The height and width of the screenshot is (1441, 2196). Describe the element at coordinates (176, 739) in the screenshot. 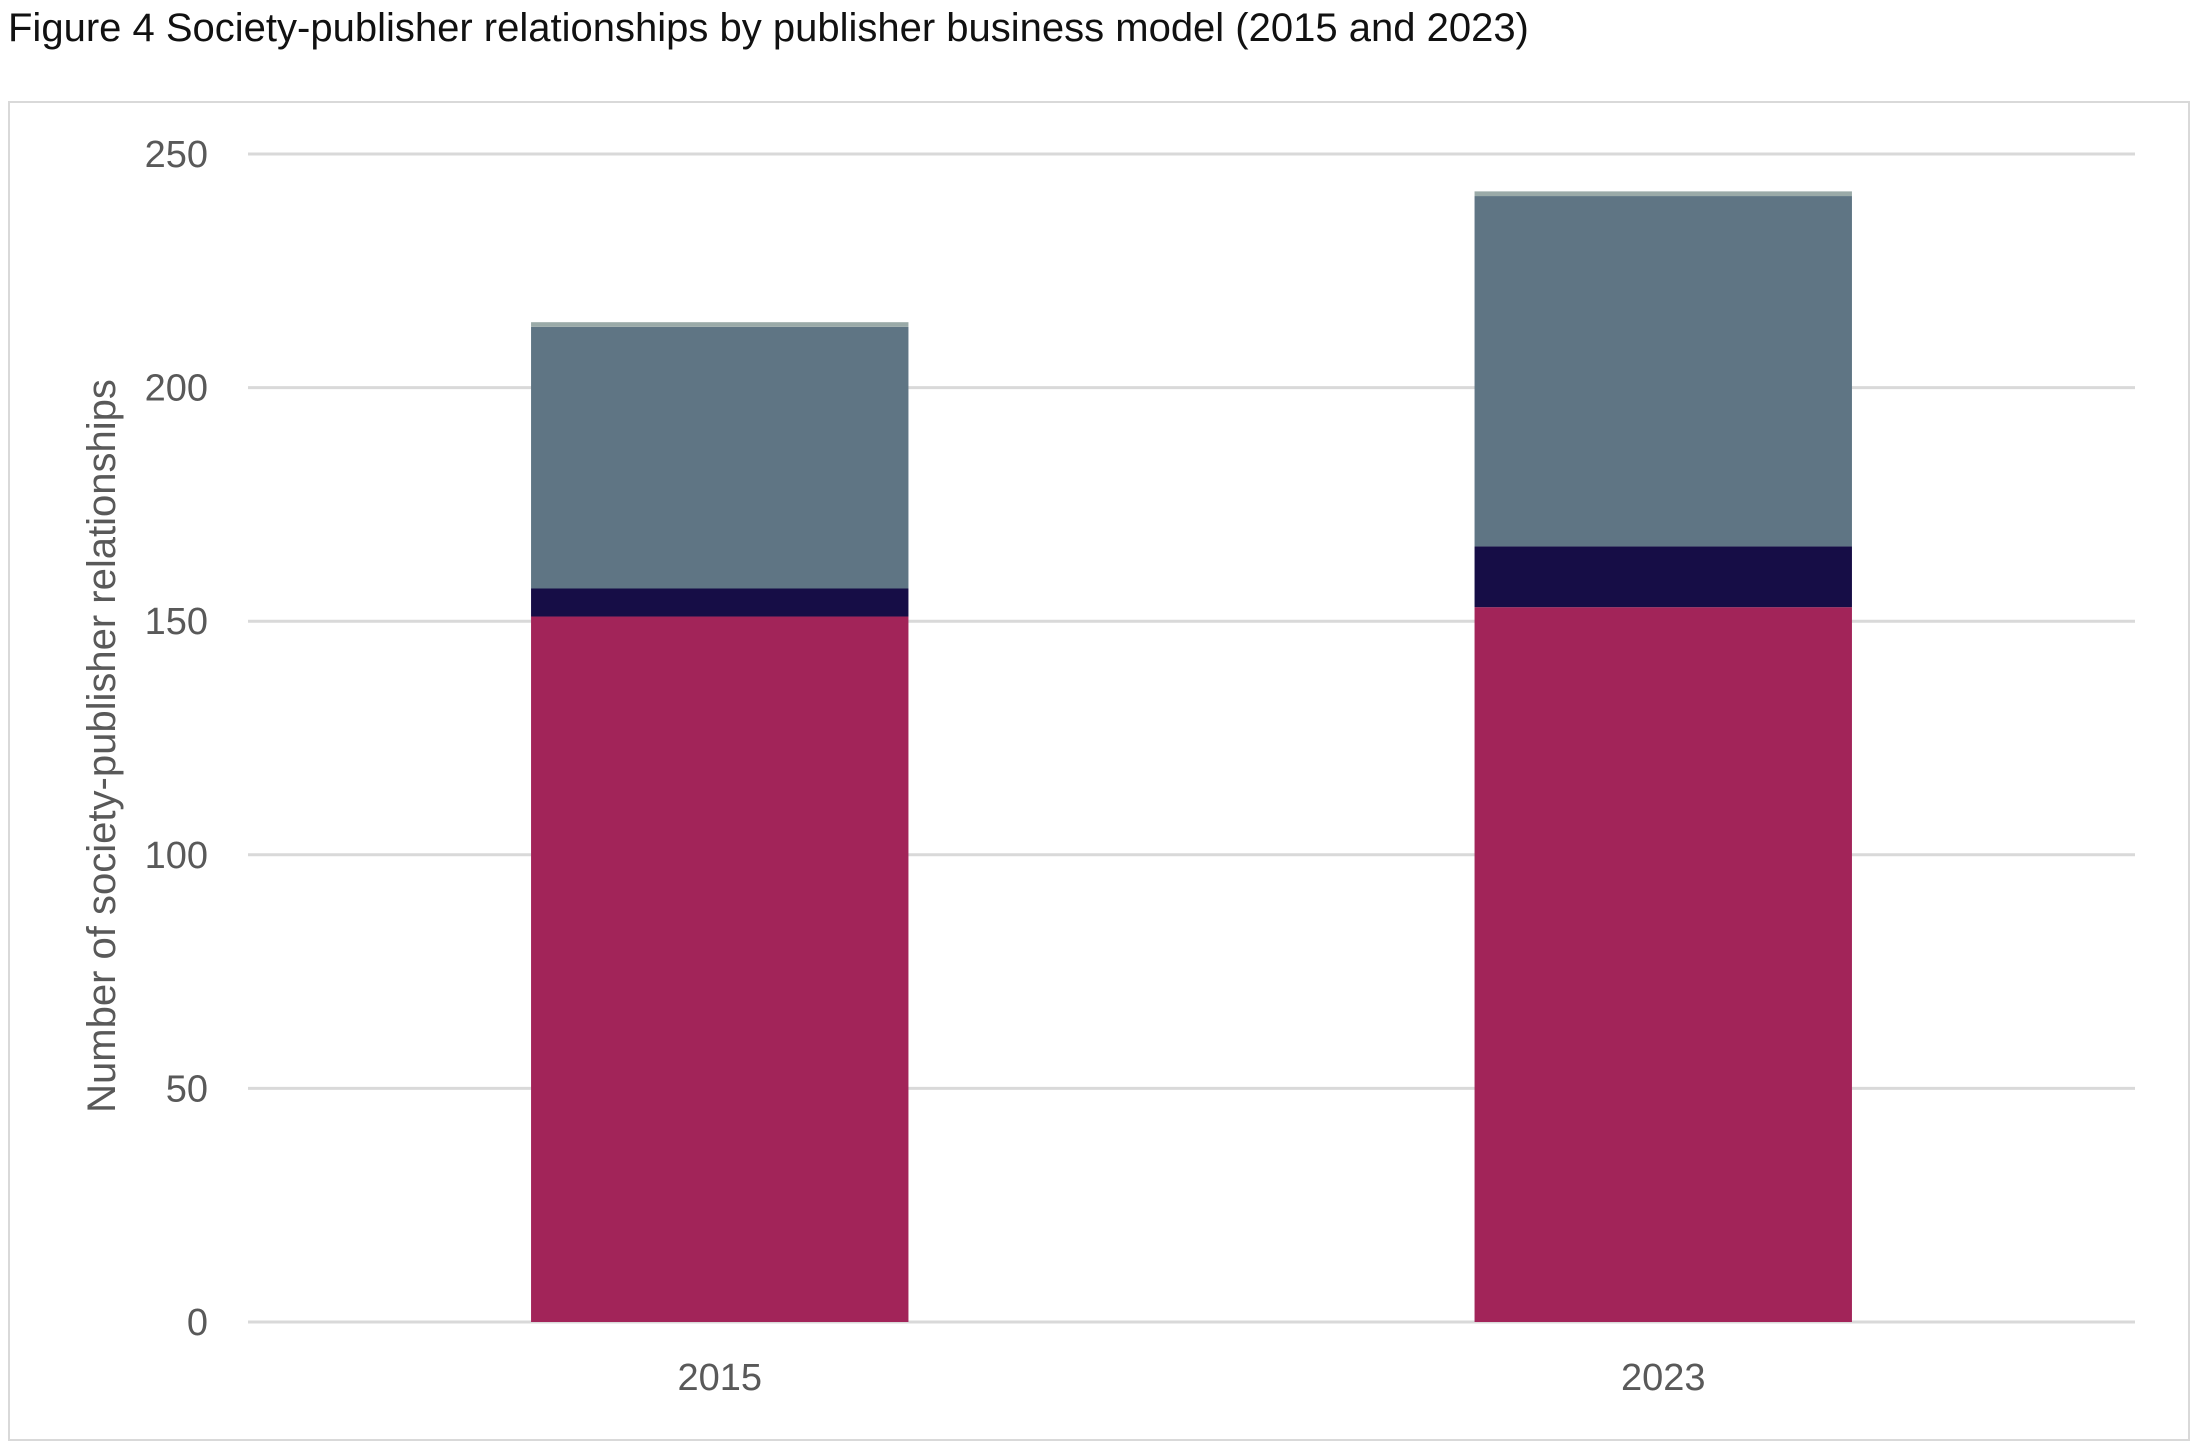

I see `y-tick-labels: 0 50 100 150 200 250` at that location.